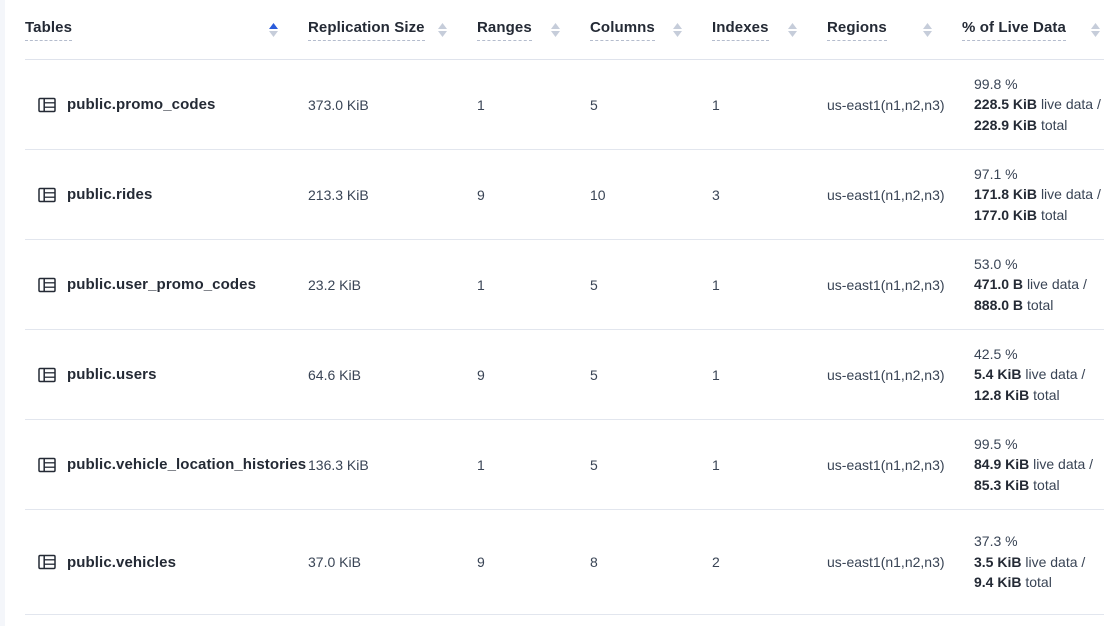 Image resolution: width=1114 pixels, height=626 pixels. I want to click on live-bytes-line: 5.4 KiB live data /, so click(1039, 374).